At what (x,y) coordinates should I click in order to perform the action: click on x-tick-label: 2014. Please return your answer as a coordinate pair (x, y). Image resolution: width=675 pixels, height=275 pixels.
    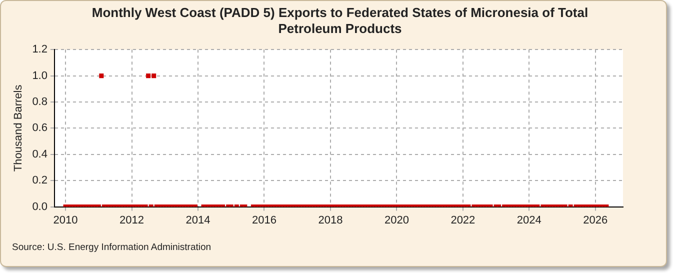
    Looking at the image, I should click on (198, 220).